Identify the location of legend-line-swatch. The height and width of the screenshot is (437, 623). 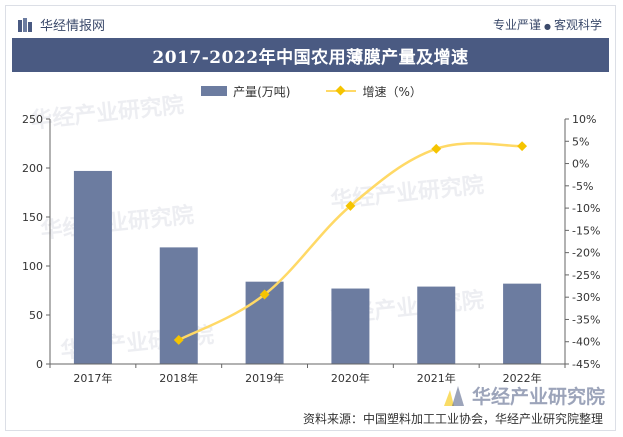
(341, 91).